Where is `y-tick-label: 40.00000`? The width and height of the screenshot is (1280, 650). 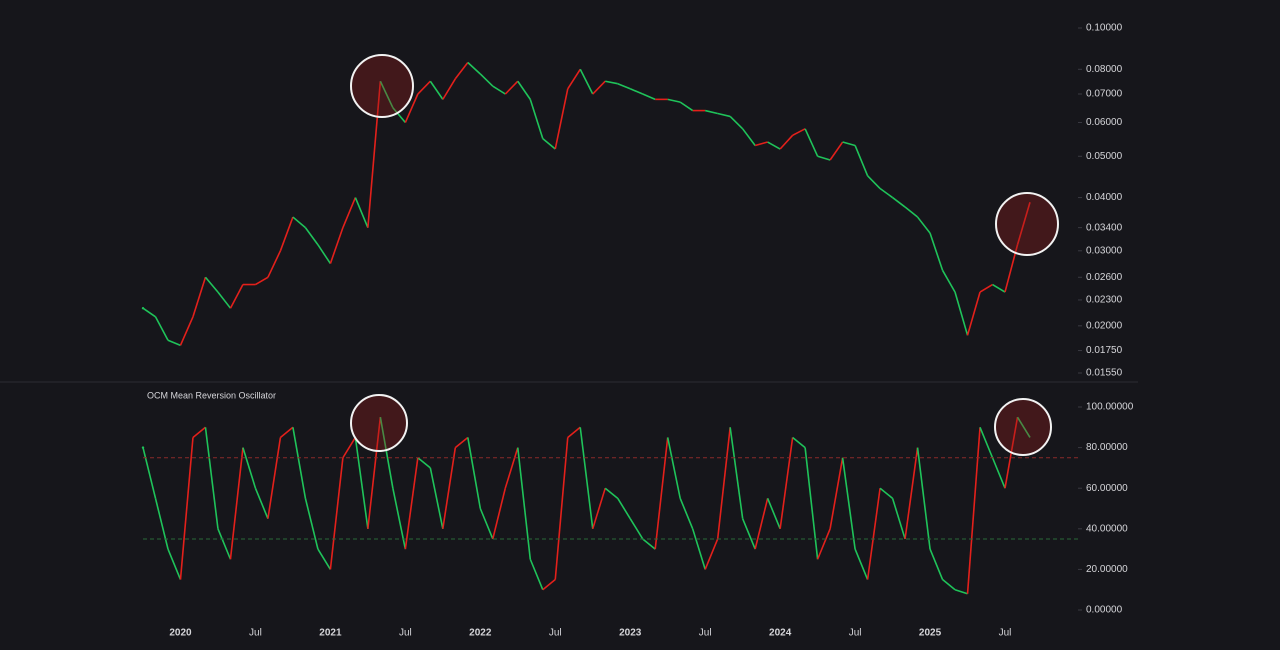 y-tick-label: 40.00000 is located at coordinates (1107, 528).